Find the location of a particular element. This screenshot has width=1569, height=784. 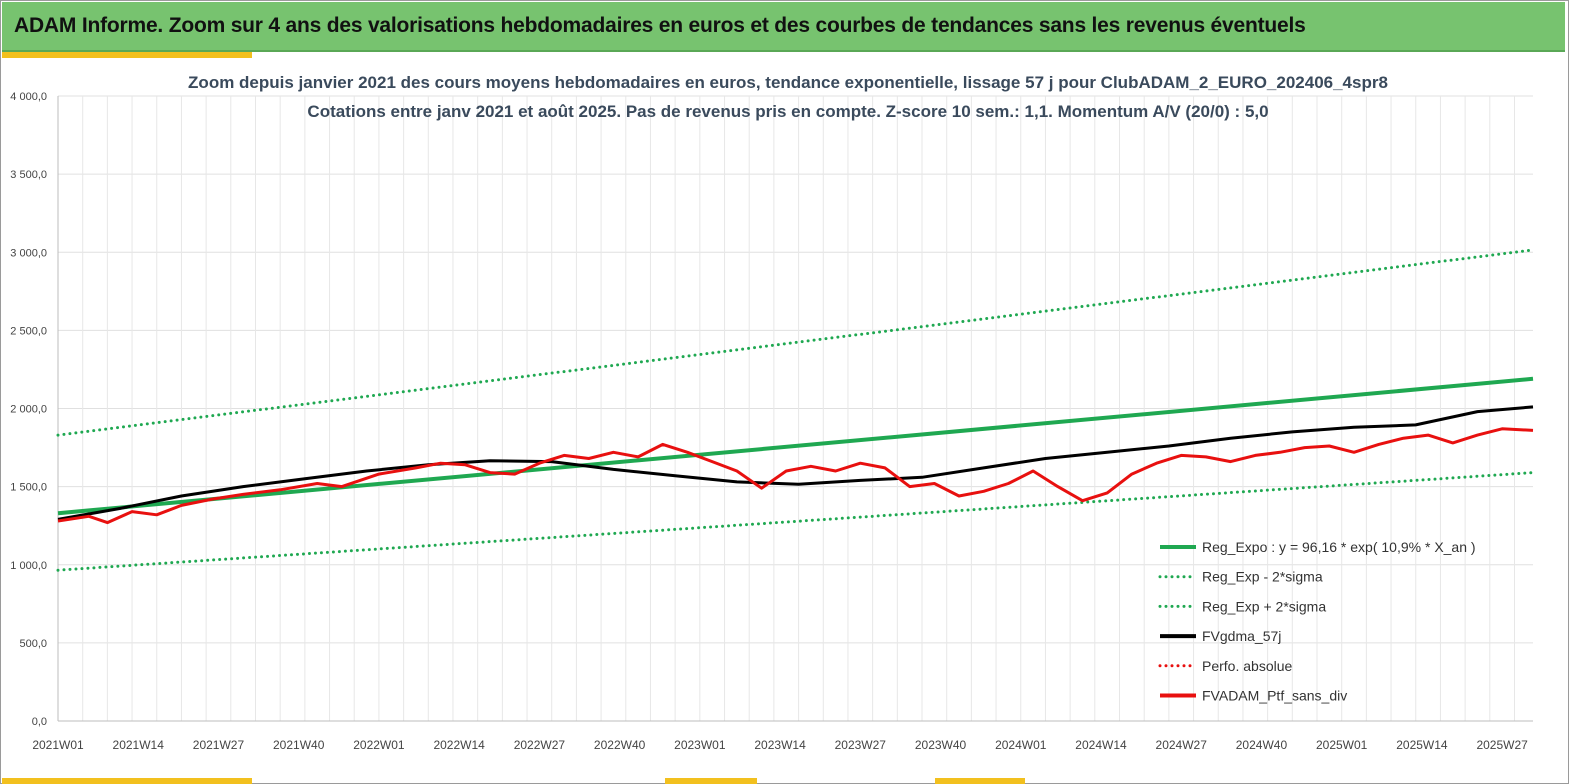

legend-label: FVADAM_Ptf_sans_div is located at coordinates (1274, 696).